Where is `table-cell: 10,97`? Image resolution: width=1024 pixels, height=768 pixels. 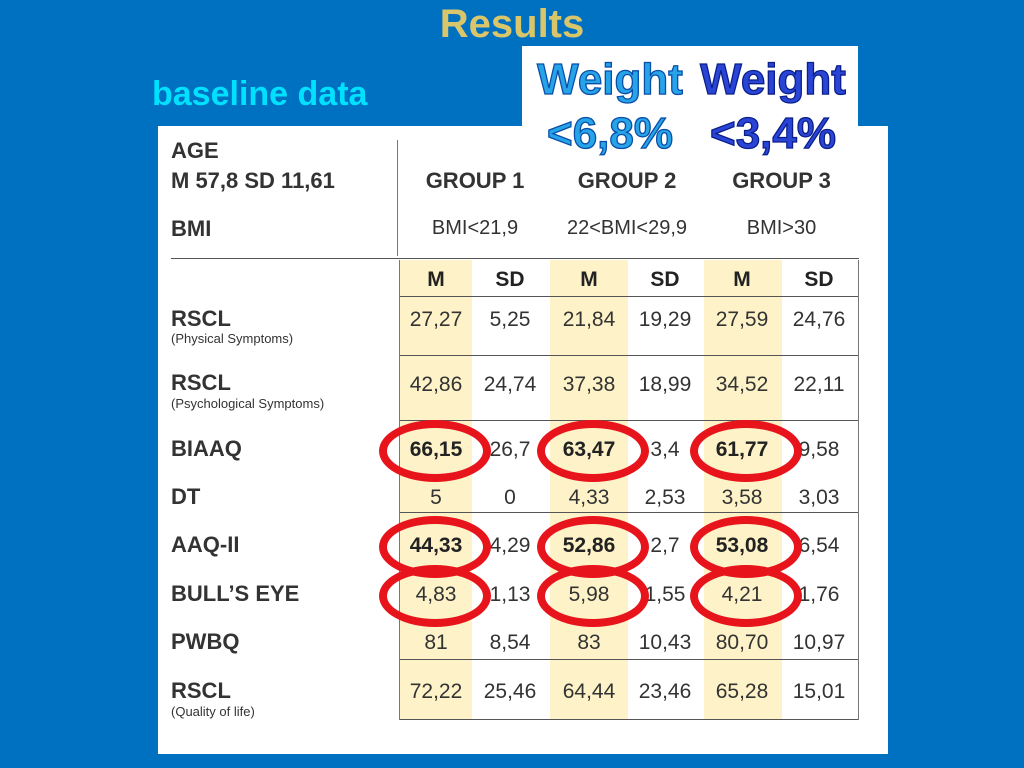 table-cell: 10,97 is located at coordinates (819, 642).